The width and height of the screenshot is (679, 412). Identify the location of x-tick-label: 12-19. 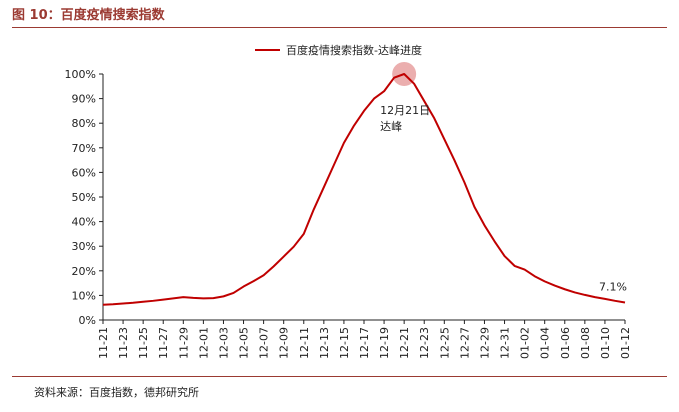
(384, 343).